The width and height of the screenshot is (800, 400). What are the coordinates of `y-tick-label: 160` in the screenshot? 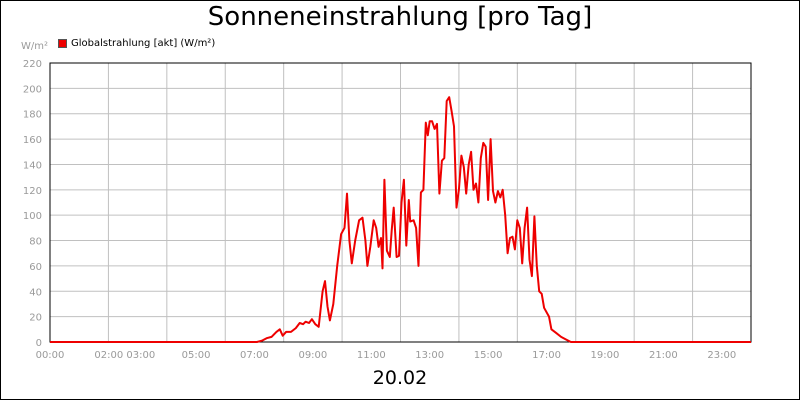 It's located at (32, 140).